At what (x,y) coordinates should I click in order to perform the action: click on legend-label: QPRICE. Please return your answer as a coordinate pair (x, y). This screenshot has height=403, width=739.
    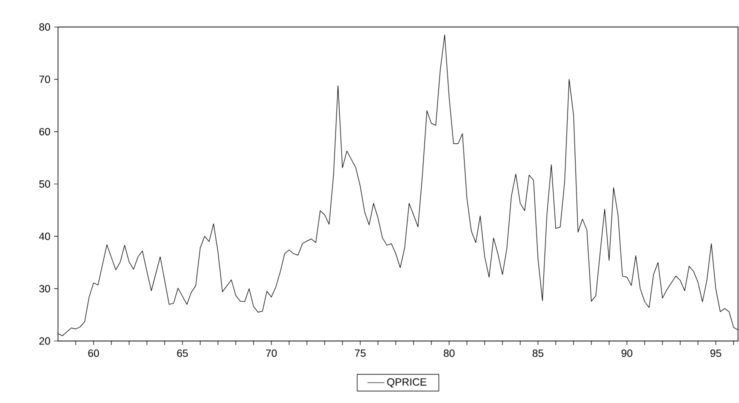
    Looking at the image, I should click on (406, 383).